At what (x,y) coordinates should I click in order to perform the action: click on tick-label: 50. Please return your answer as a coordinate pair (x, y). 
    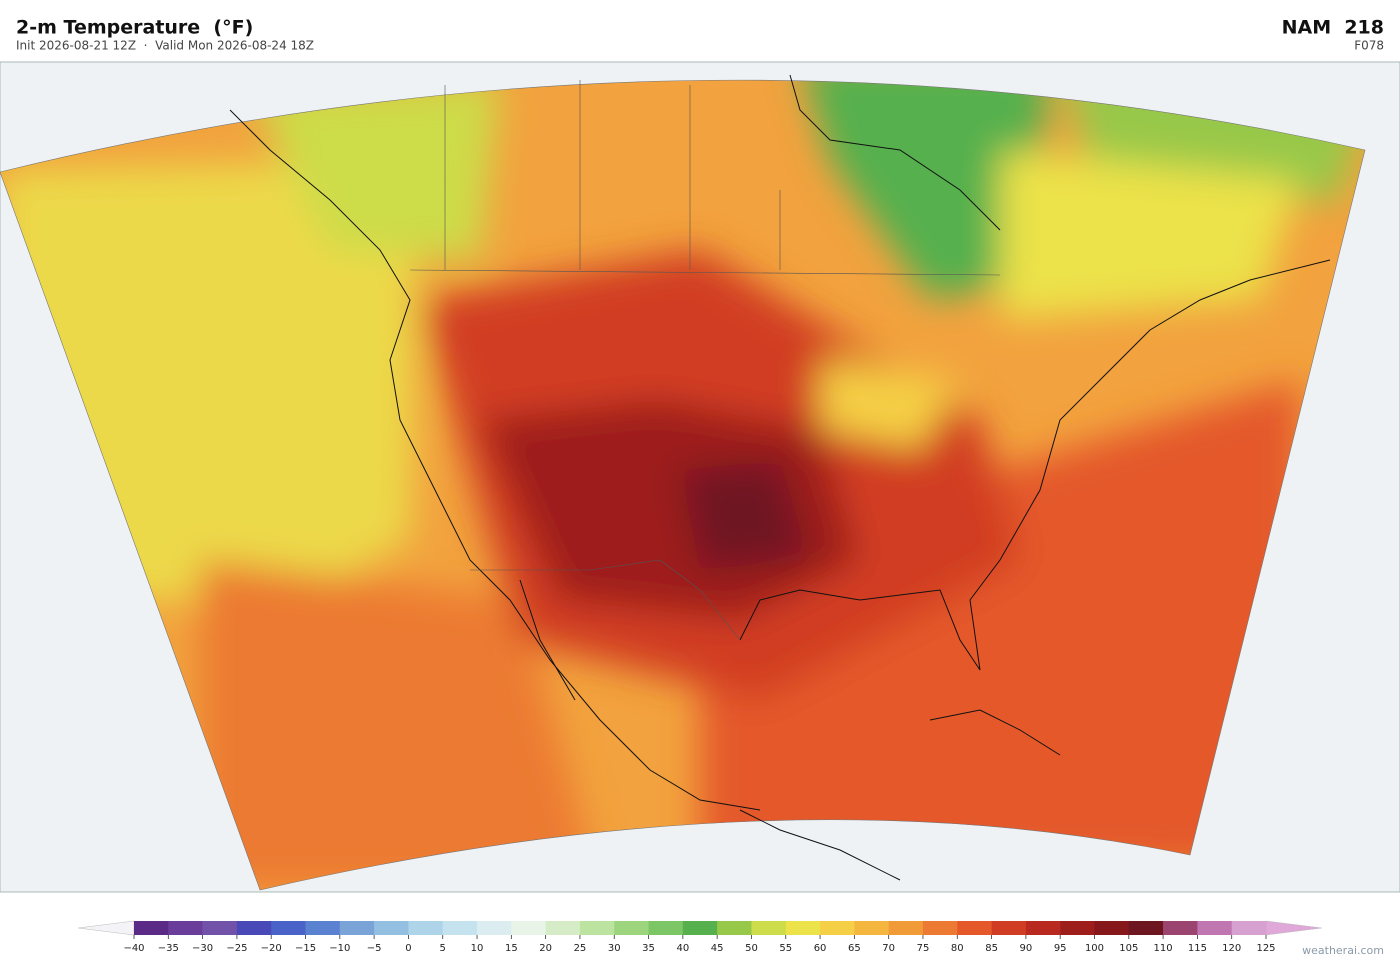
    Looking at the image, I should click on (751, 948).